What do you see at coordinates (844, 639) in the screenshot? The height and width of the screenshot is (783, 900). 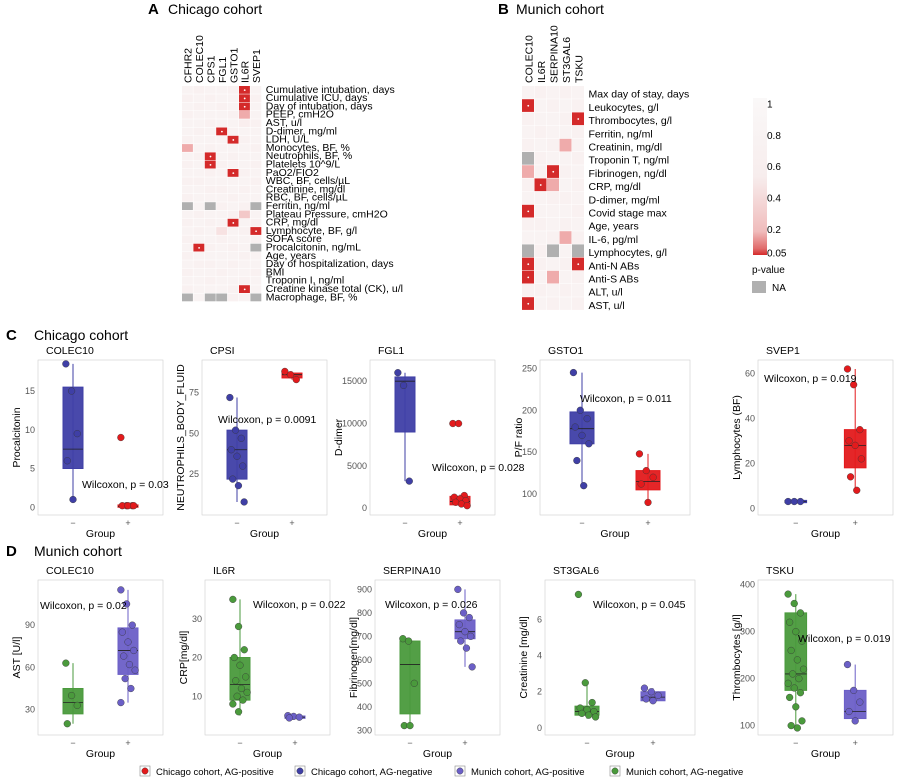 I see `wilcoxon-label: Wilcoxon, p = 0.019` at bounding box center [844, 639].